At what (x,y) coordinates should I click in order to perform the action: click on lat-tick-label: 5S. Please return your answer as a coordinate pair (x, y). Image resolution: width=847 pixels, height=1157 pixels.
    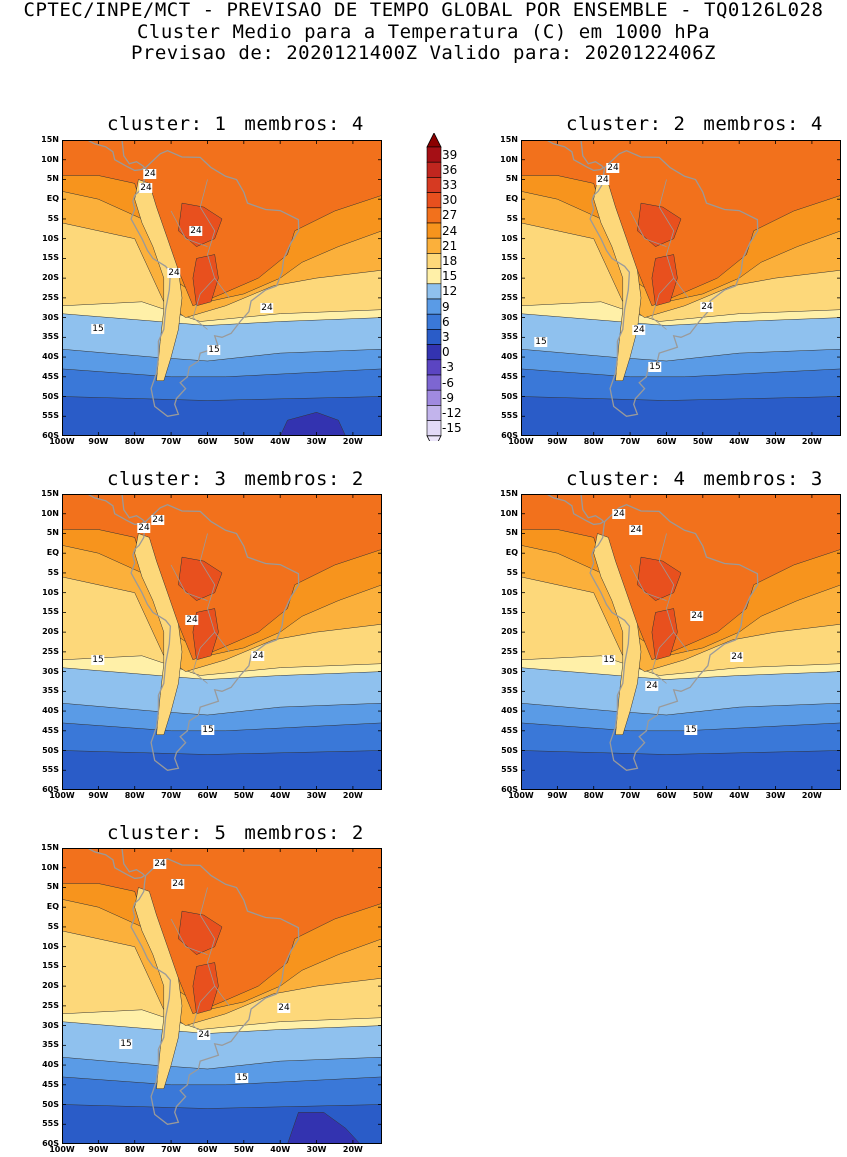
    Looking at the image, I should click on (53, 572).